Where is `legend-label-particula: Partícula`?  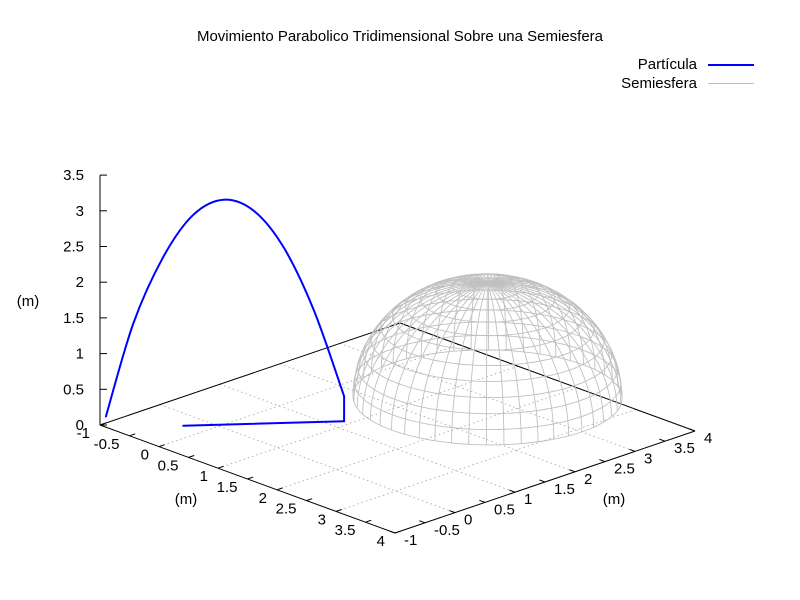 legend-label-particula: Partícula is located at coordinates (667, 64).